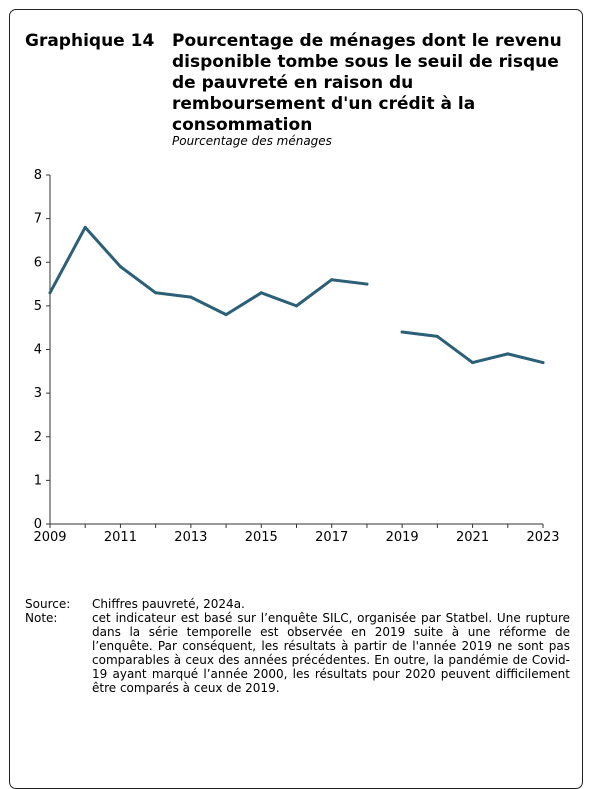 The image size is (595, 789). What do you see at coordinates (38, 350) in the screenshot?
I see `y-tick-label: 4` at bounding box center [38, 350].